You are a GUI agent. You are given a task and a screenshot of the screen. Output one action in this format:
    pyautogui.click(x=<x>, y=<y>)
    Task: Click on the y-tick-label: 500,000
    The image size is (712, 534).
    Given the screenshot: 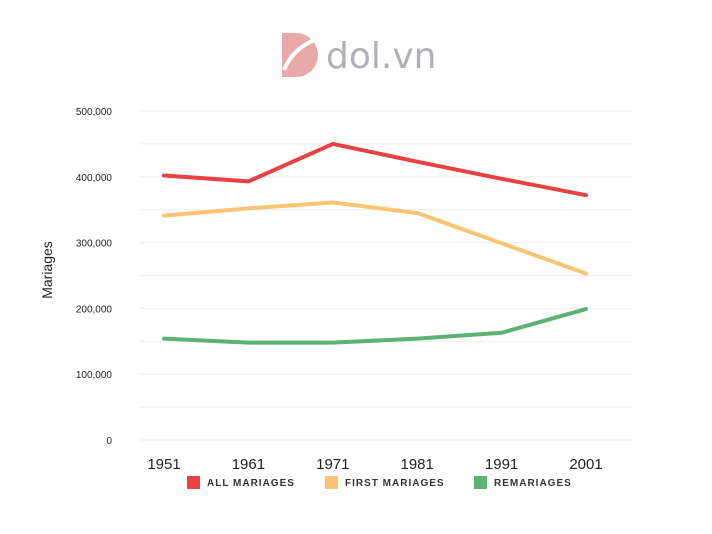 What is the action you would take?
    pyautogui.click(x=94, y=112)
    